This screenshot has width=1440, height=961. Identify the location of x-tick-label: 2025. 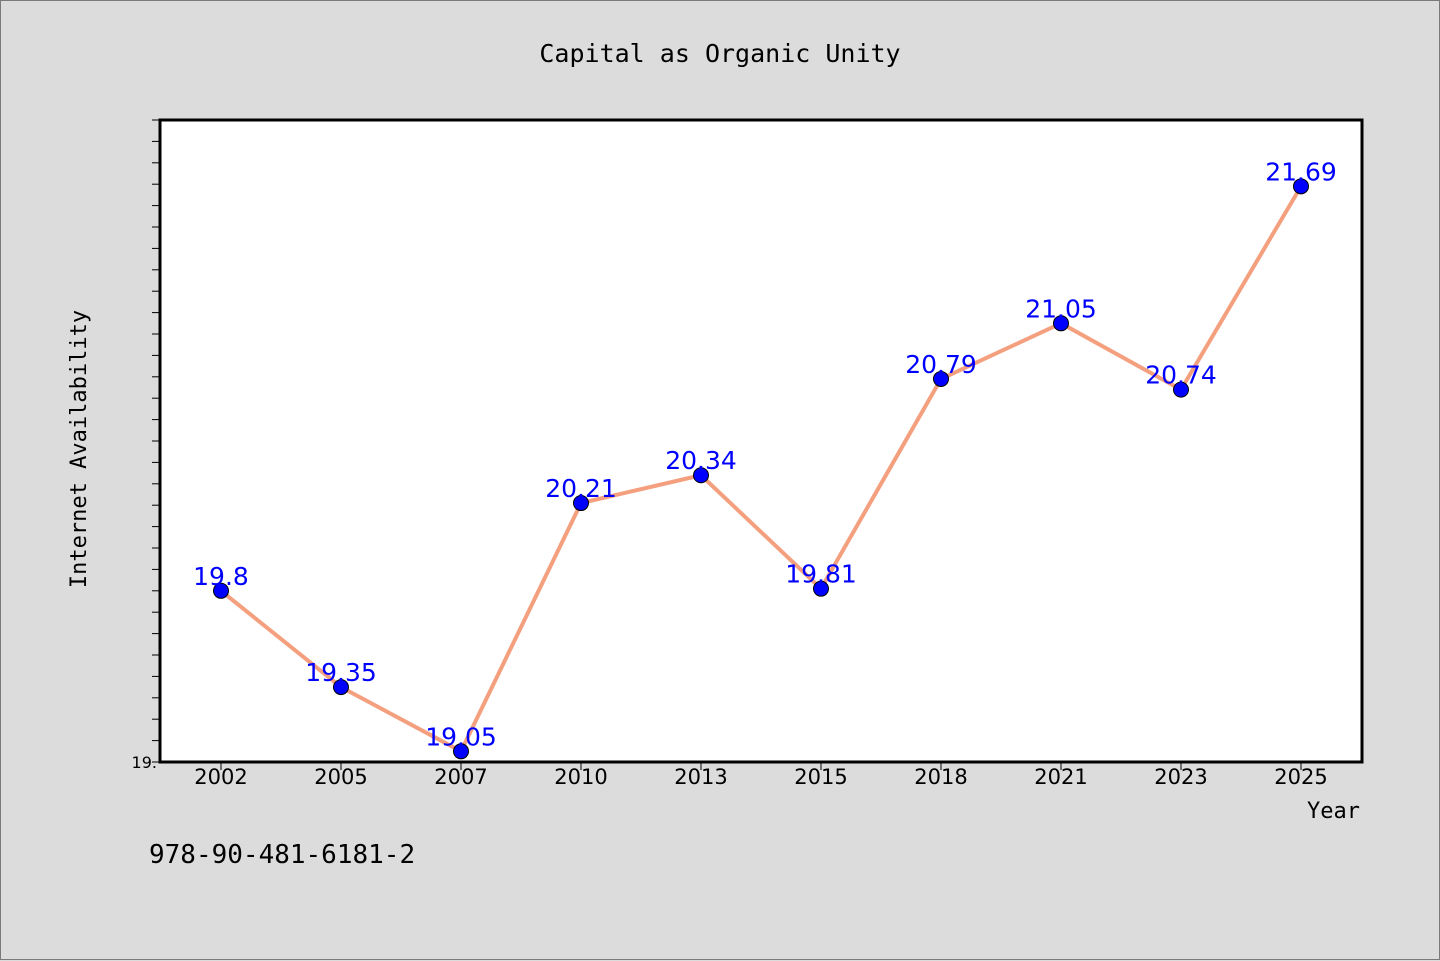
(1300, 777).